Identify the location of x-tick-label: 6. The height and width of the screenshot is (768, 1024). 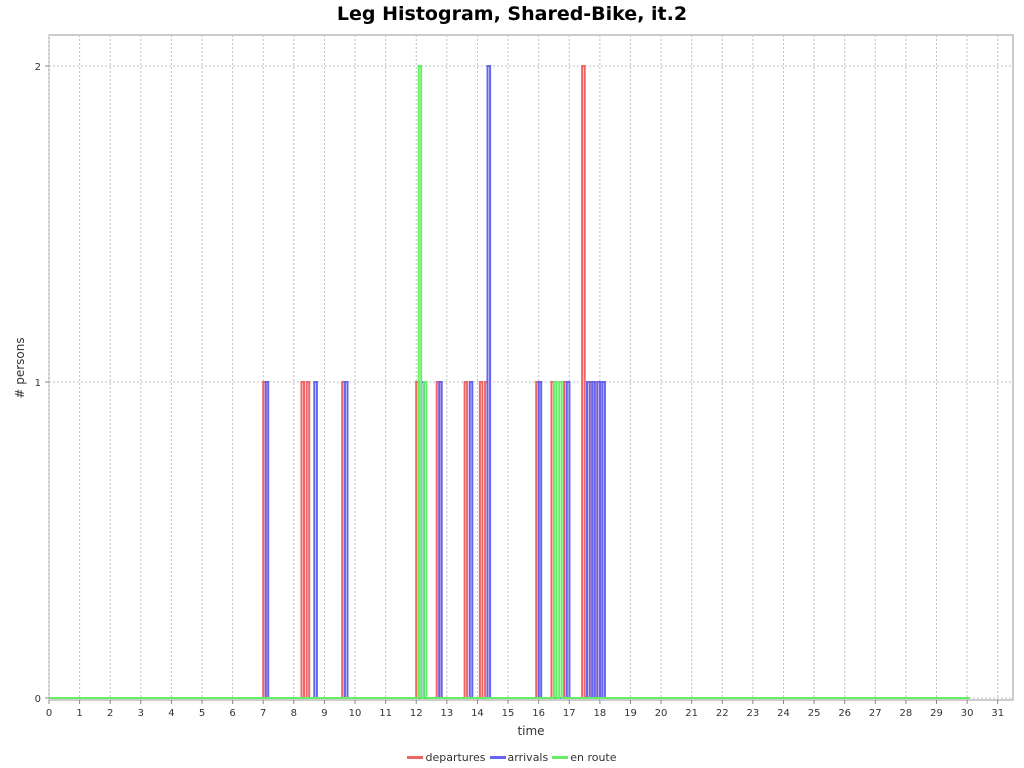
(232, 713).